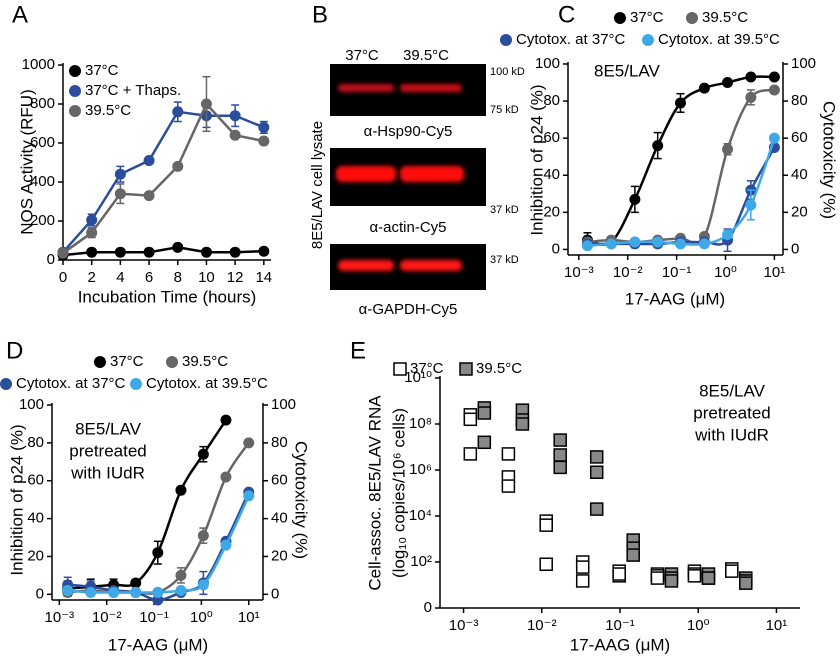  What do you see at coordinates (71, 383) in the screenshot?
I see `legend-label: Cytotox. at 37°C` at bounding box center [71, 383].